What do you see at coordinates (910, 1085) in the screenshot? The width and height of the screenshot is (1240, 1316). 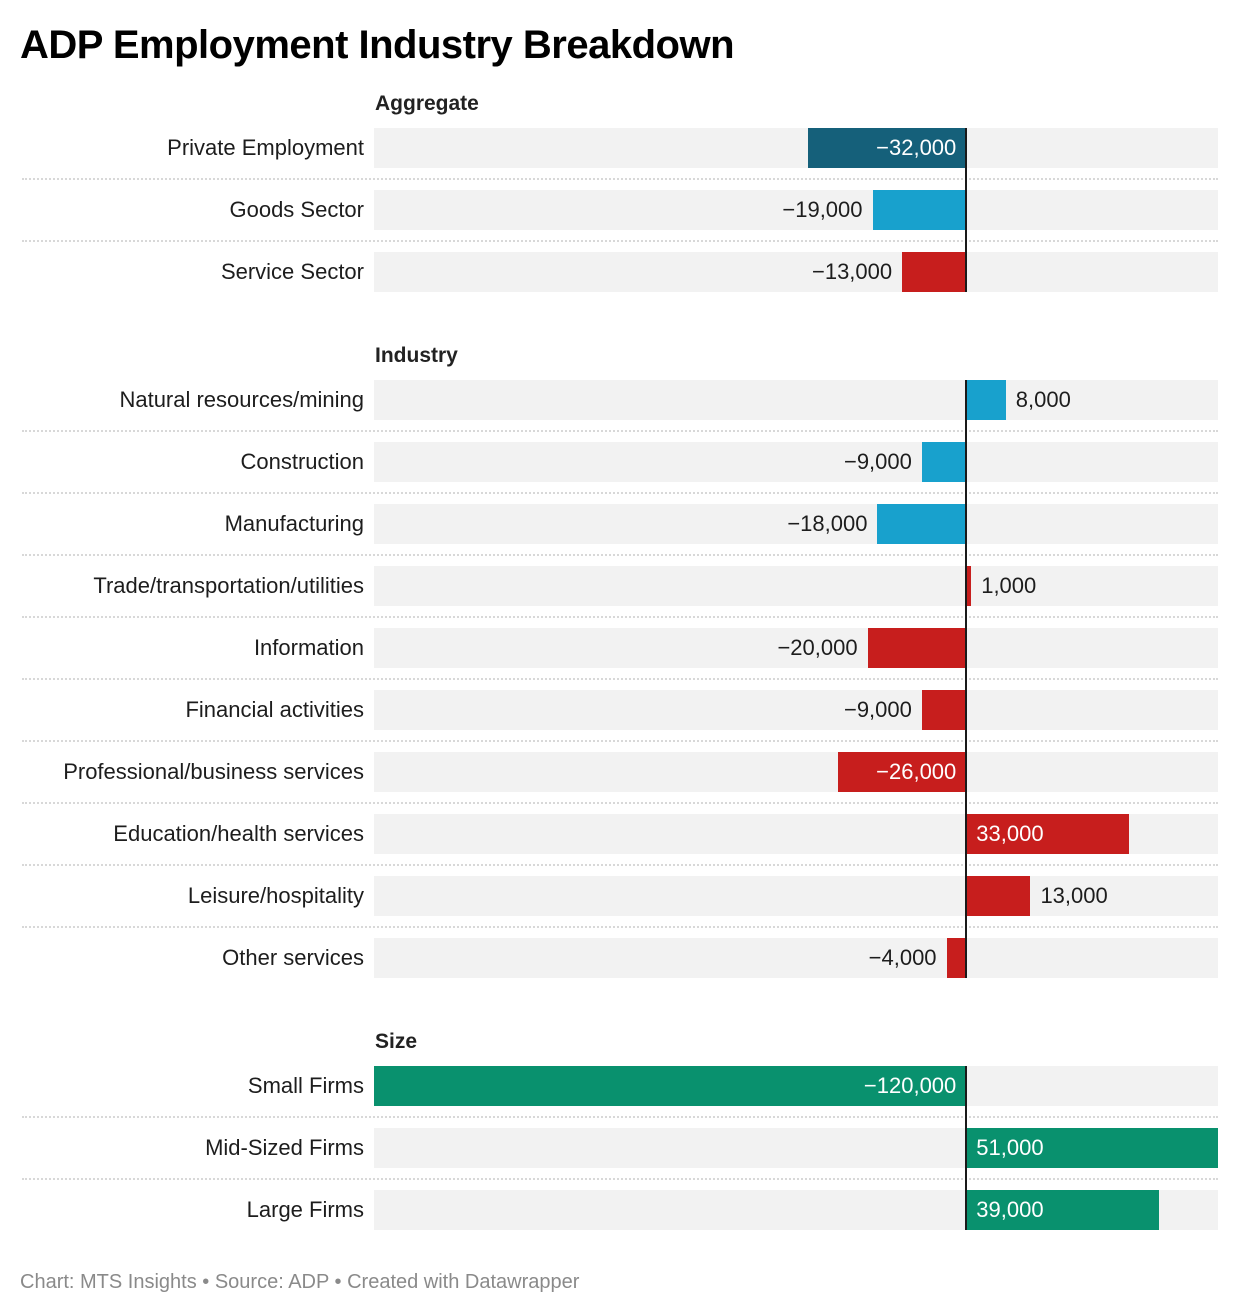 I see `value-label: −120,000` at bounding box center [910, 1085].